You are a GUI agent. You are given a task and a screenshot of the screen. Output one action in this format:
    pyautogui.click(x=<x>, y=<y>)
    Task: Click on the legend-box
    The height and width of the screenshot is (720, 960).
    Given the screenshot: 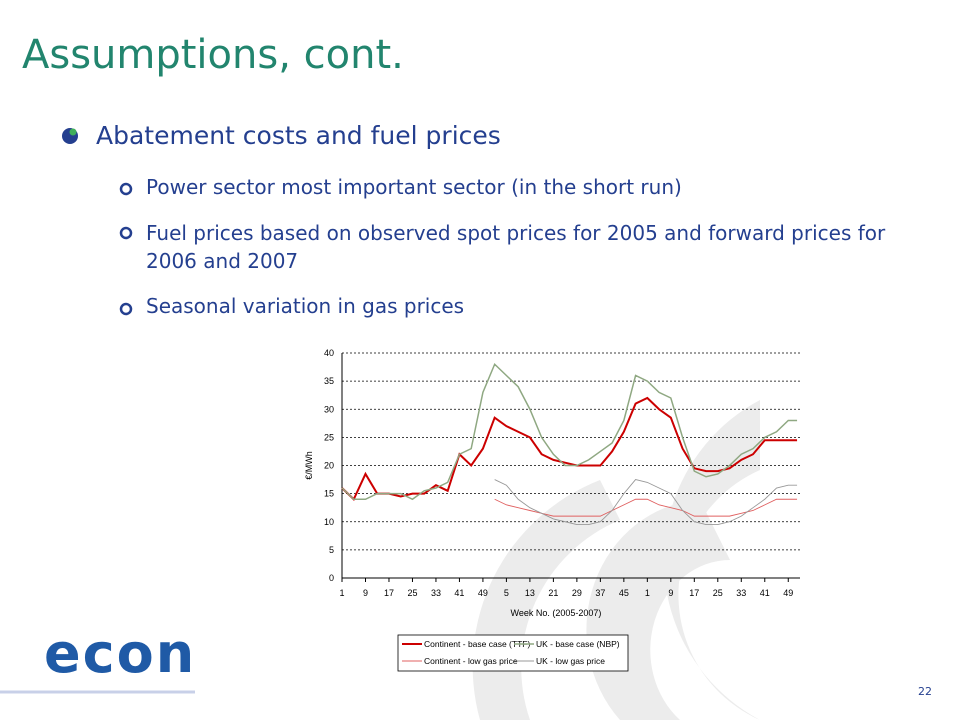 What is the action you would take?
    pyautogui.click(x=513, y=653)
    